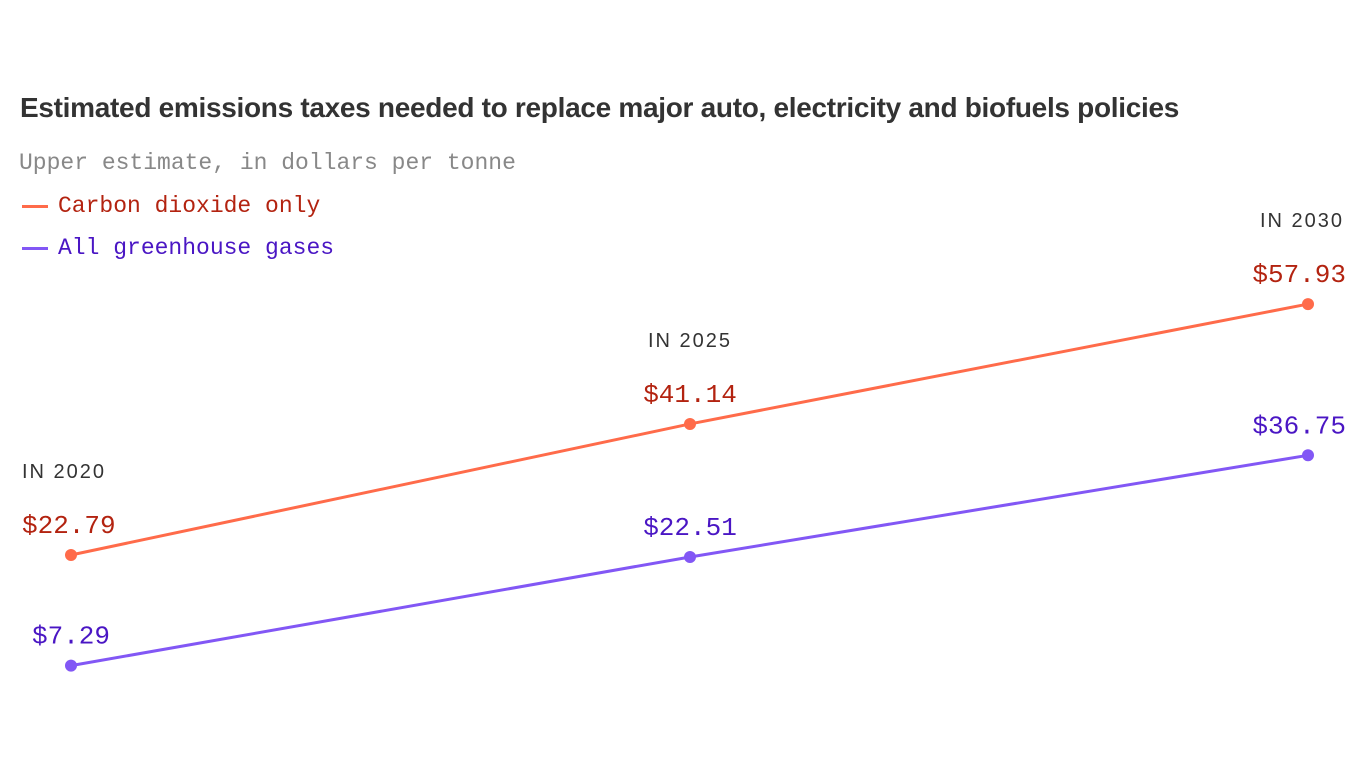  Describe the element at coordinates (69, 526) in the screenshot. I see `data-label-0-0: $22.79` at that location.